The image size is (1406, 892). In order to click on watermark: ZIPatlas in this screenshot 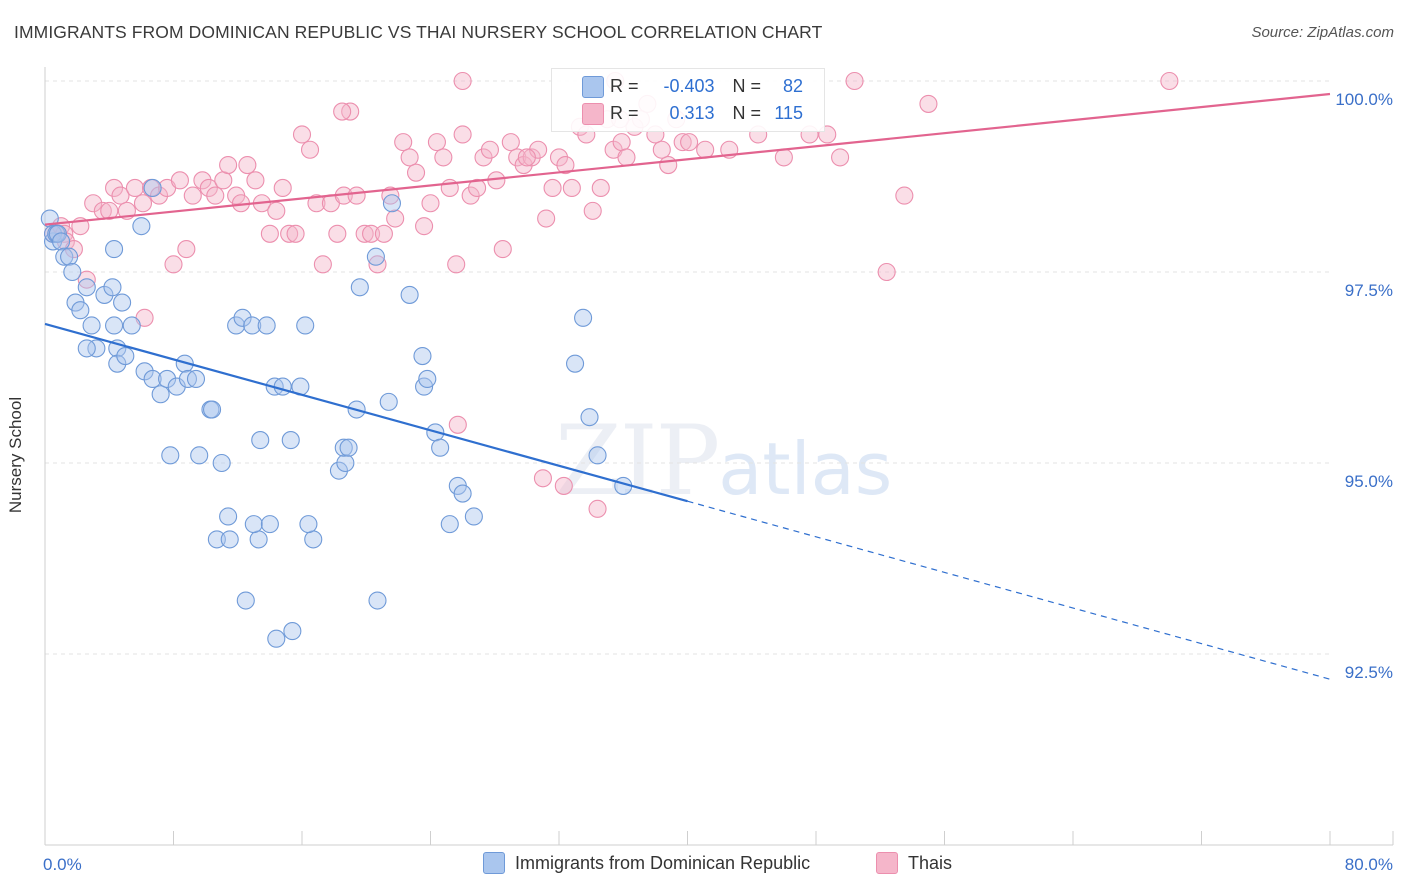, I will do `click(723, 461)`.